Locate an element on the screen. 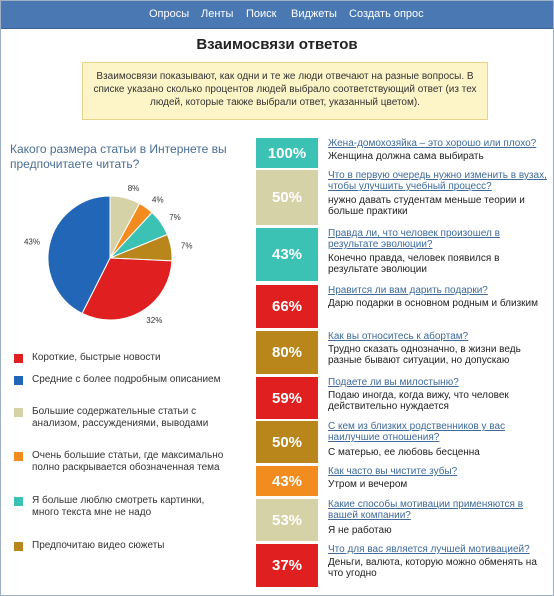  related-question-link: Подаете ли вы милостыню? is located at coordinates (393, 382).